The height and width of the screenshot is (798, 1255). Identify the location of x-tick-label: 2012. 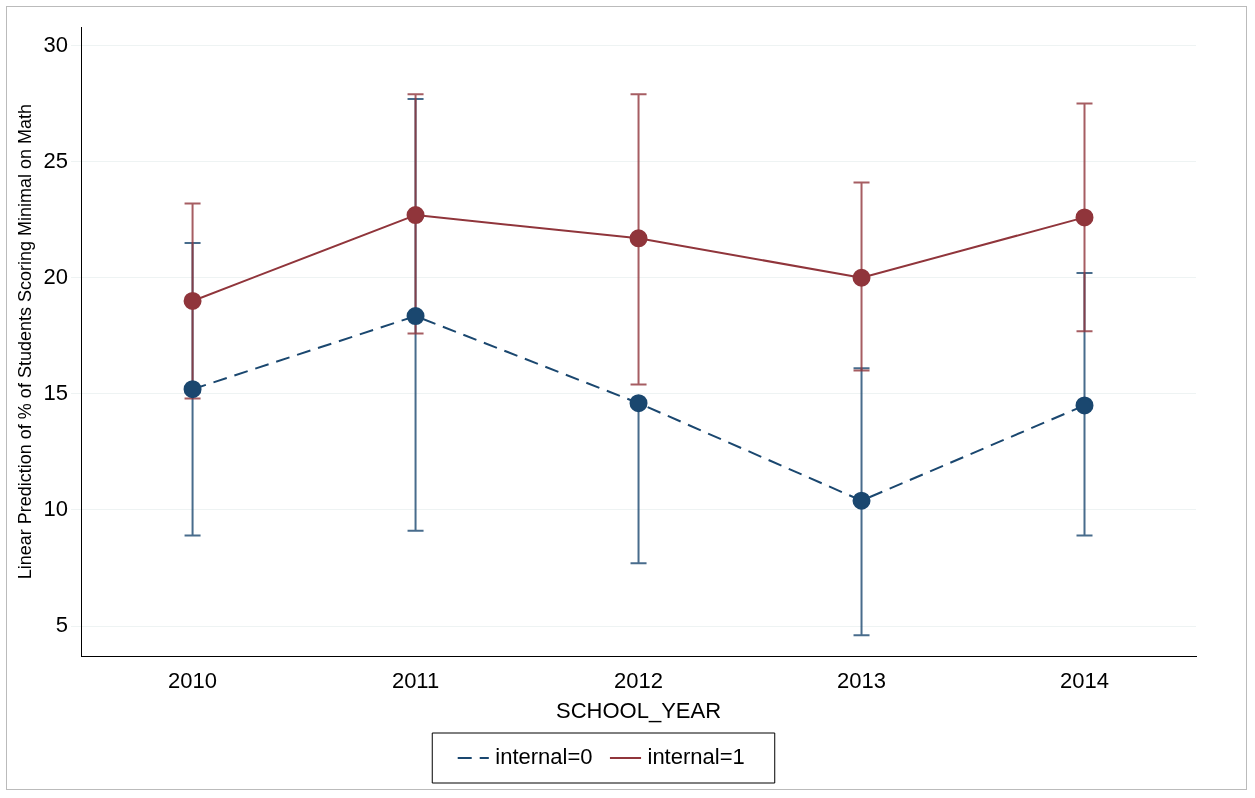
(639, 681).